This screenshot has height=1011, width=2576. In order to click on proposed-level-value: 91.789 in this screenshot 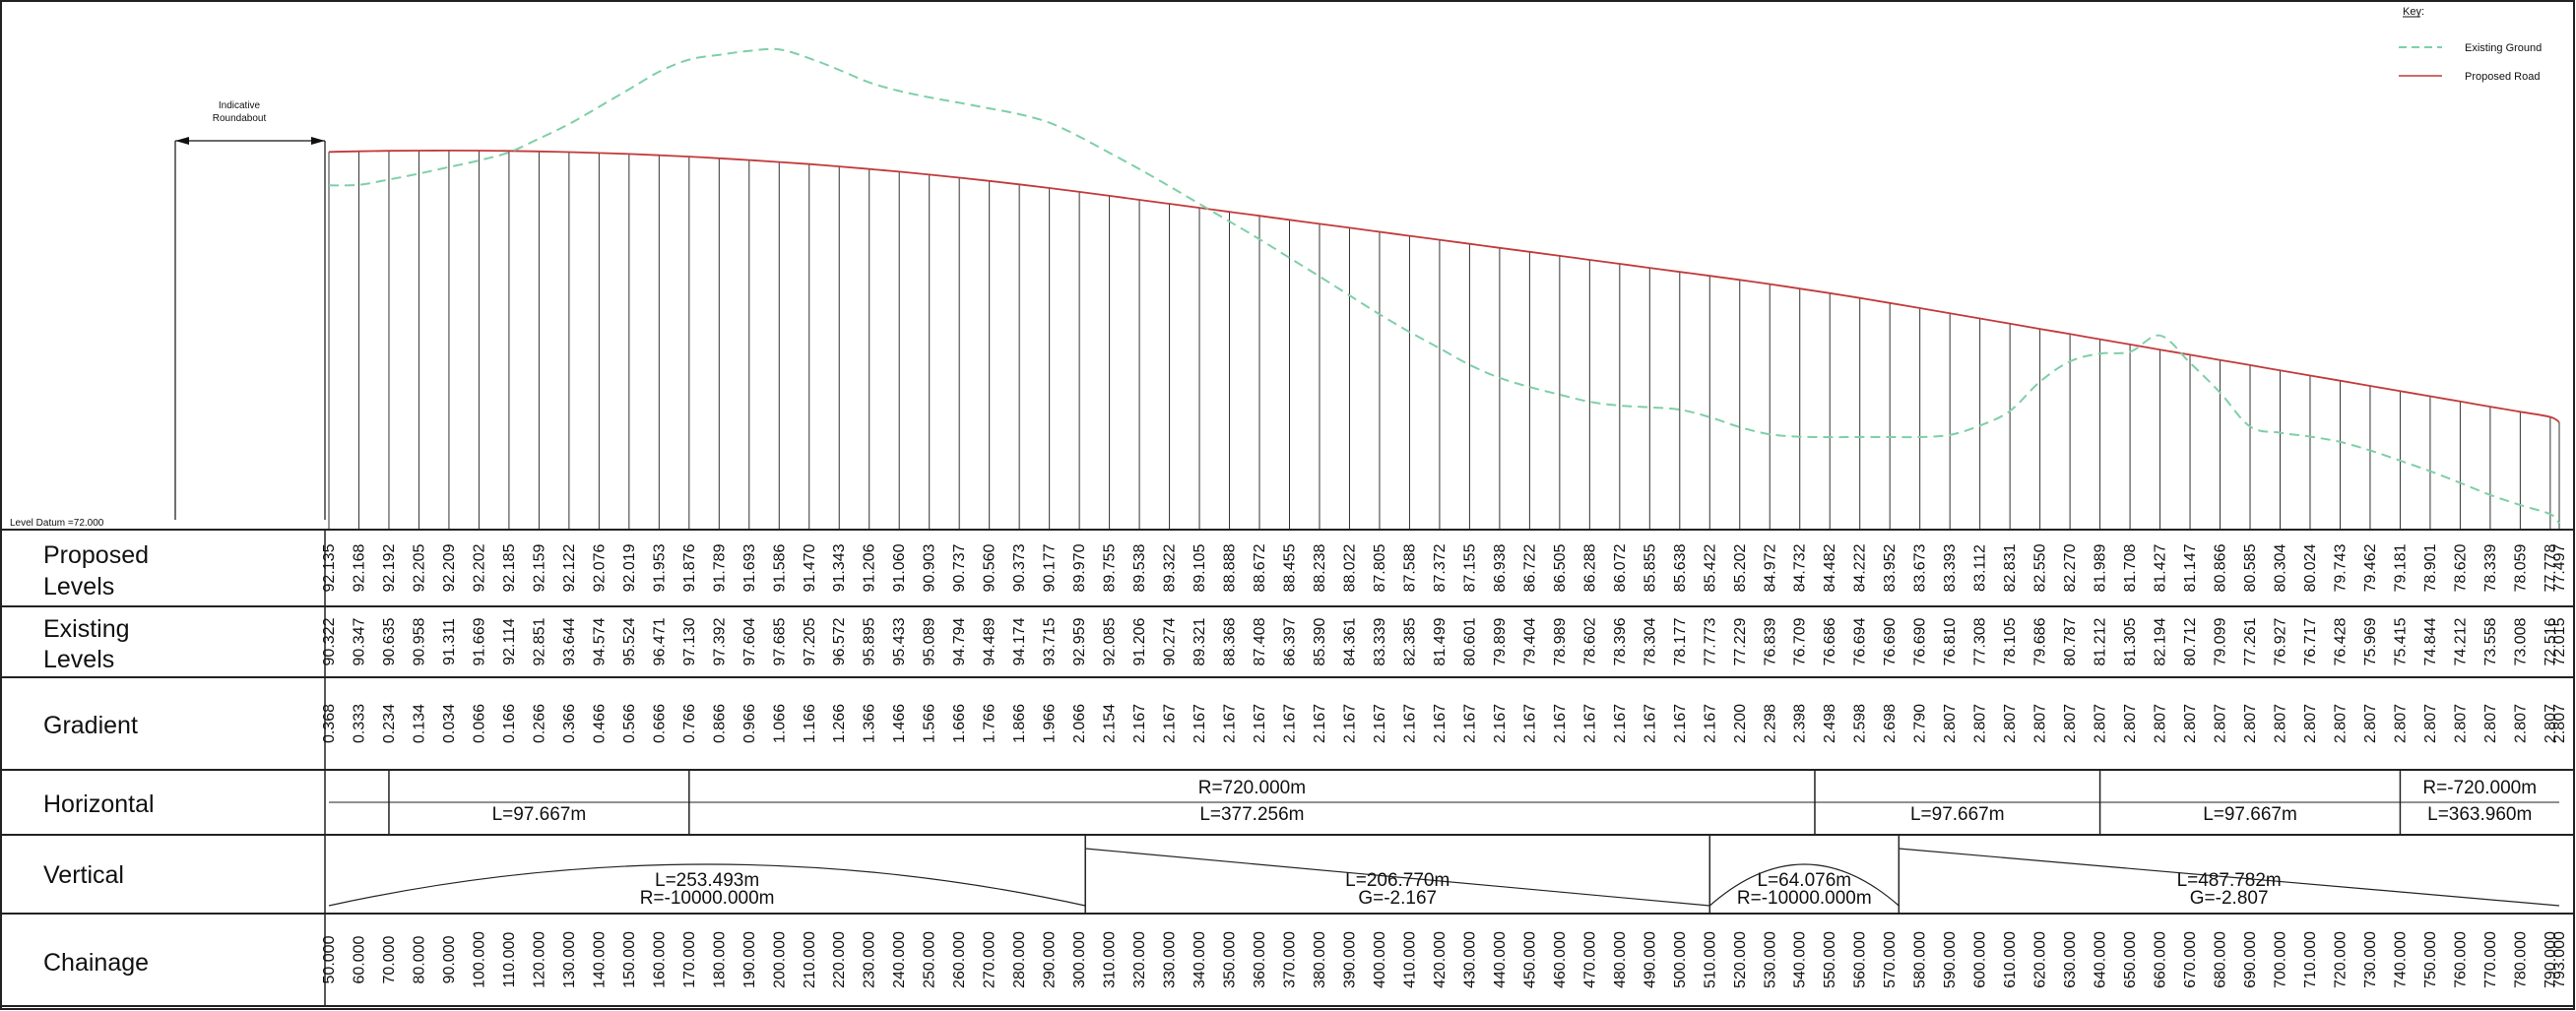, I will do `click(719, 567)`.